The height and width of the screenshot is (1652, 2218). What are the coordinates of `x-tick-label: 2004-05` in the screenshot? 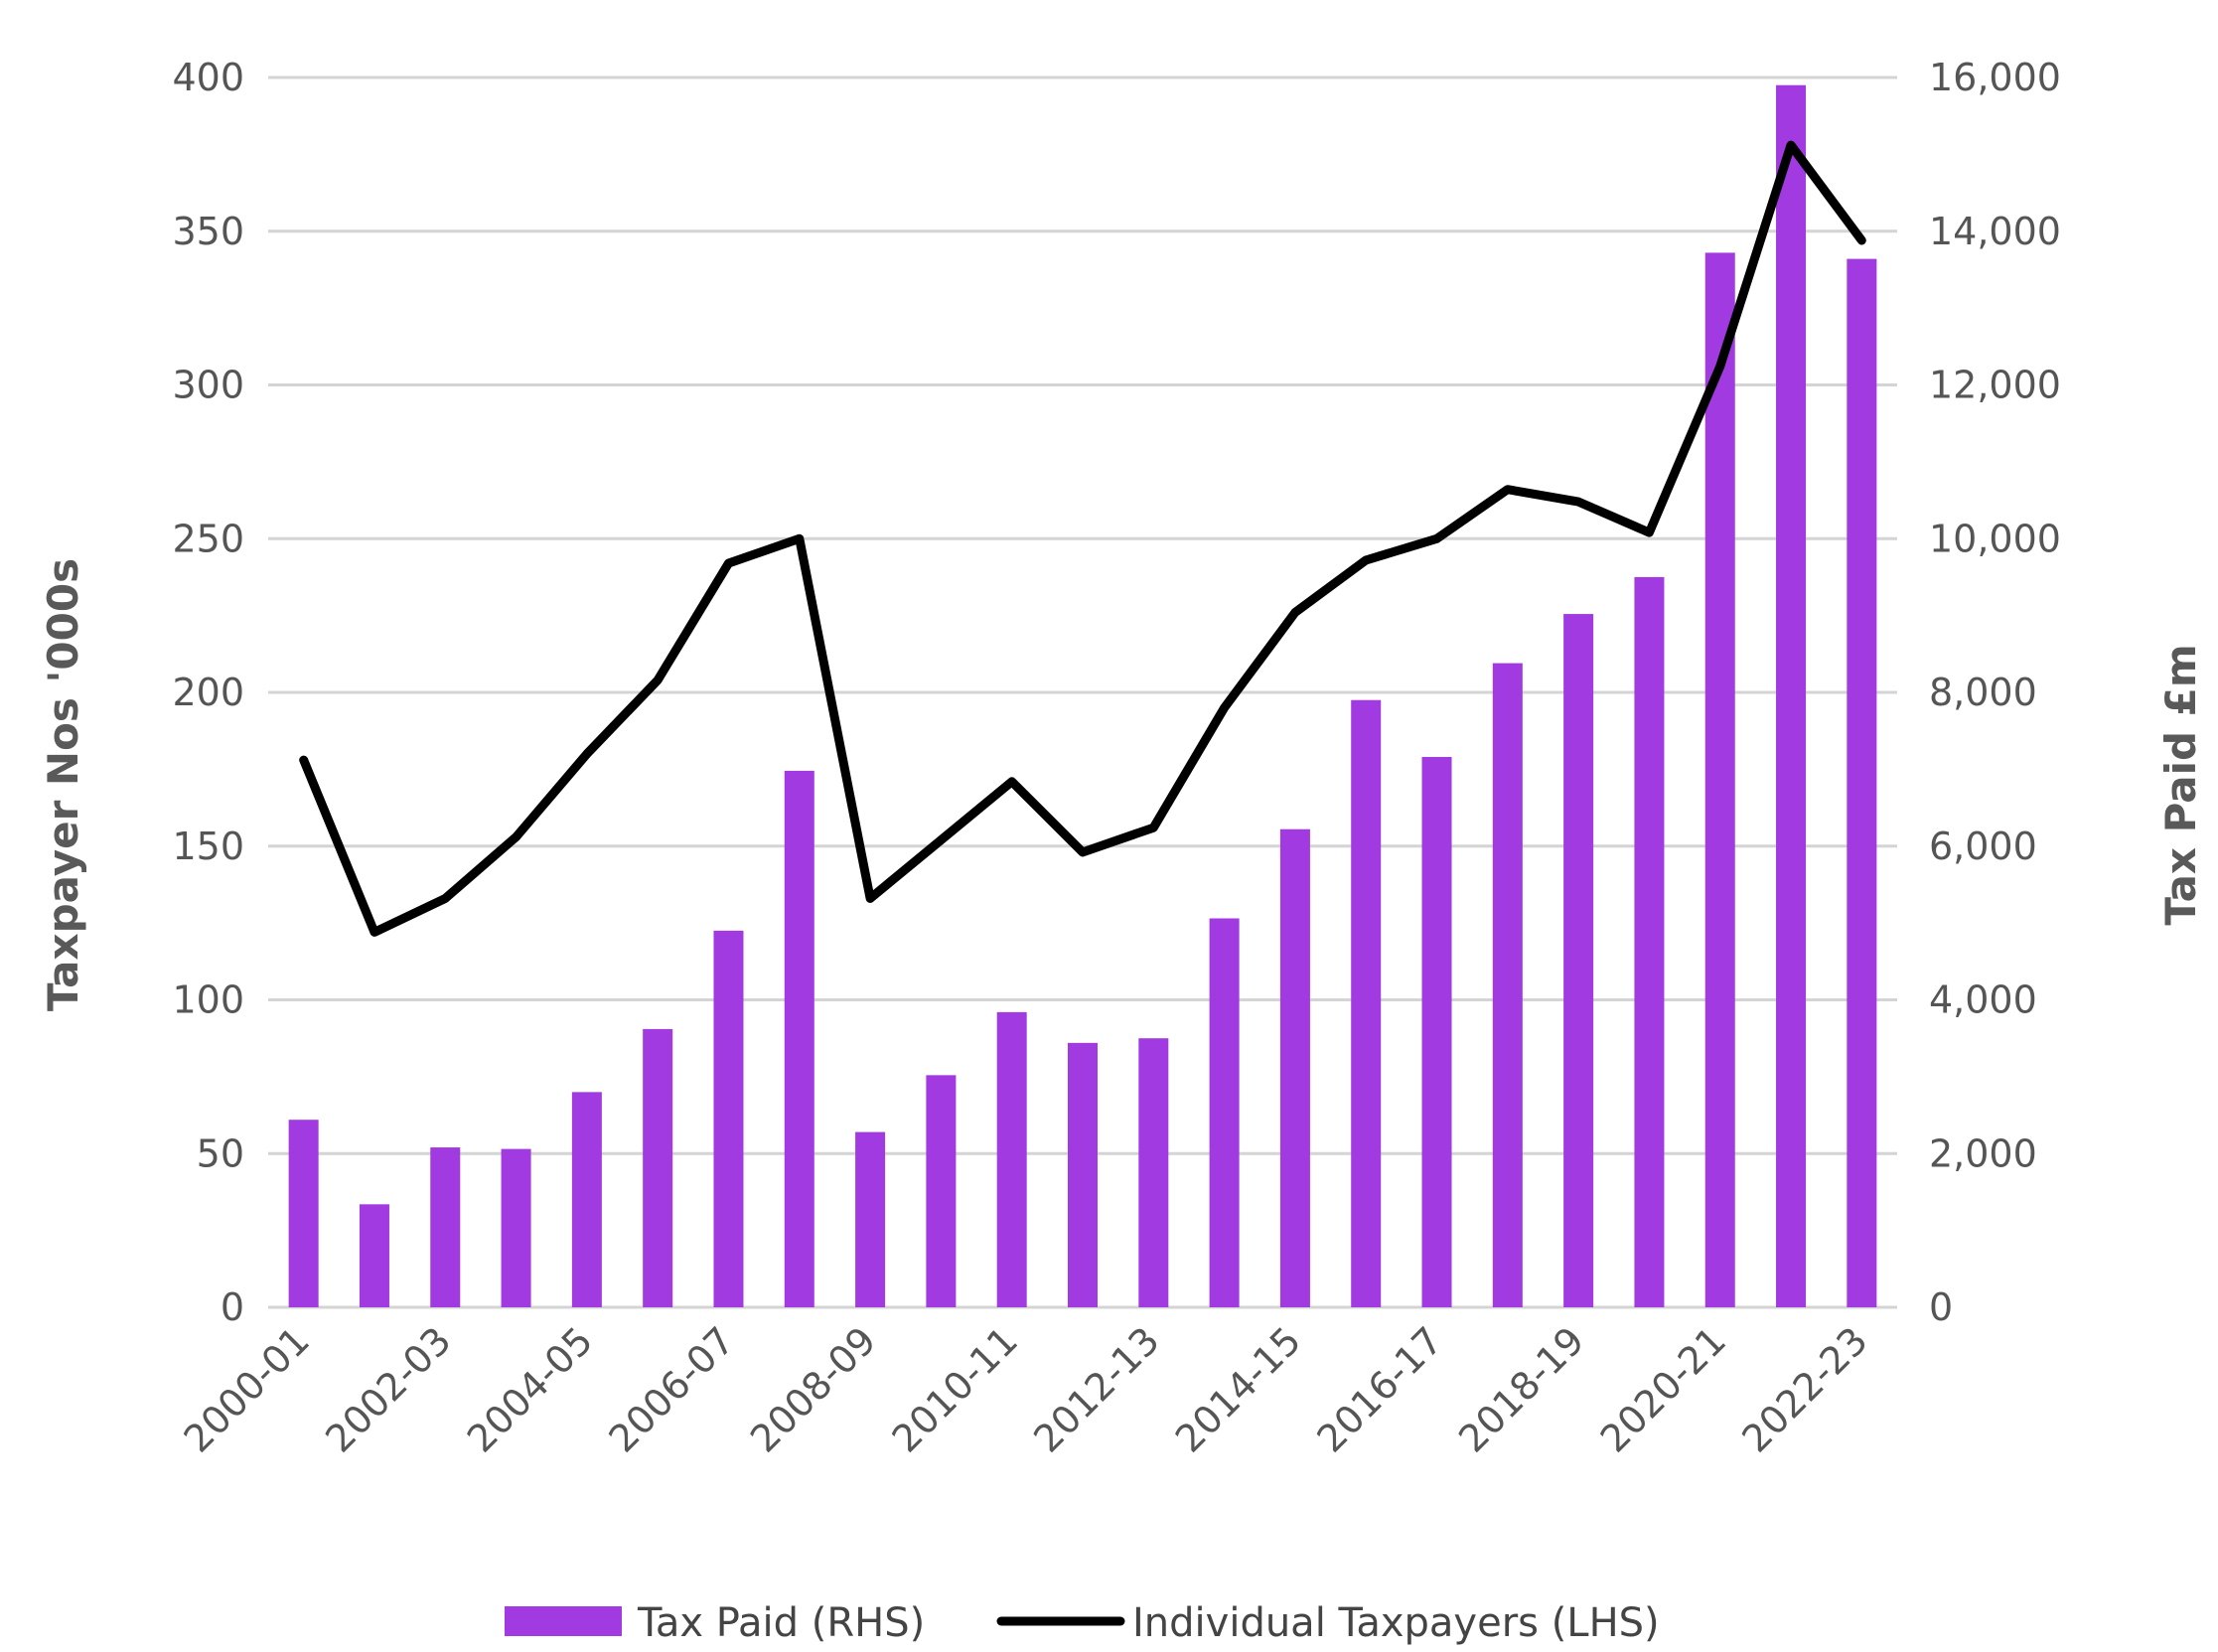 It's located at (530, 1389).